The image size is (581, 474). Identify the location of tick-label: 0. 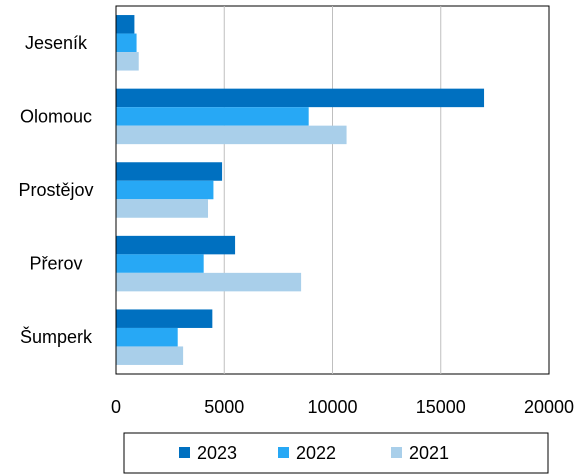
(116, 407).